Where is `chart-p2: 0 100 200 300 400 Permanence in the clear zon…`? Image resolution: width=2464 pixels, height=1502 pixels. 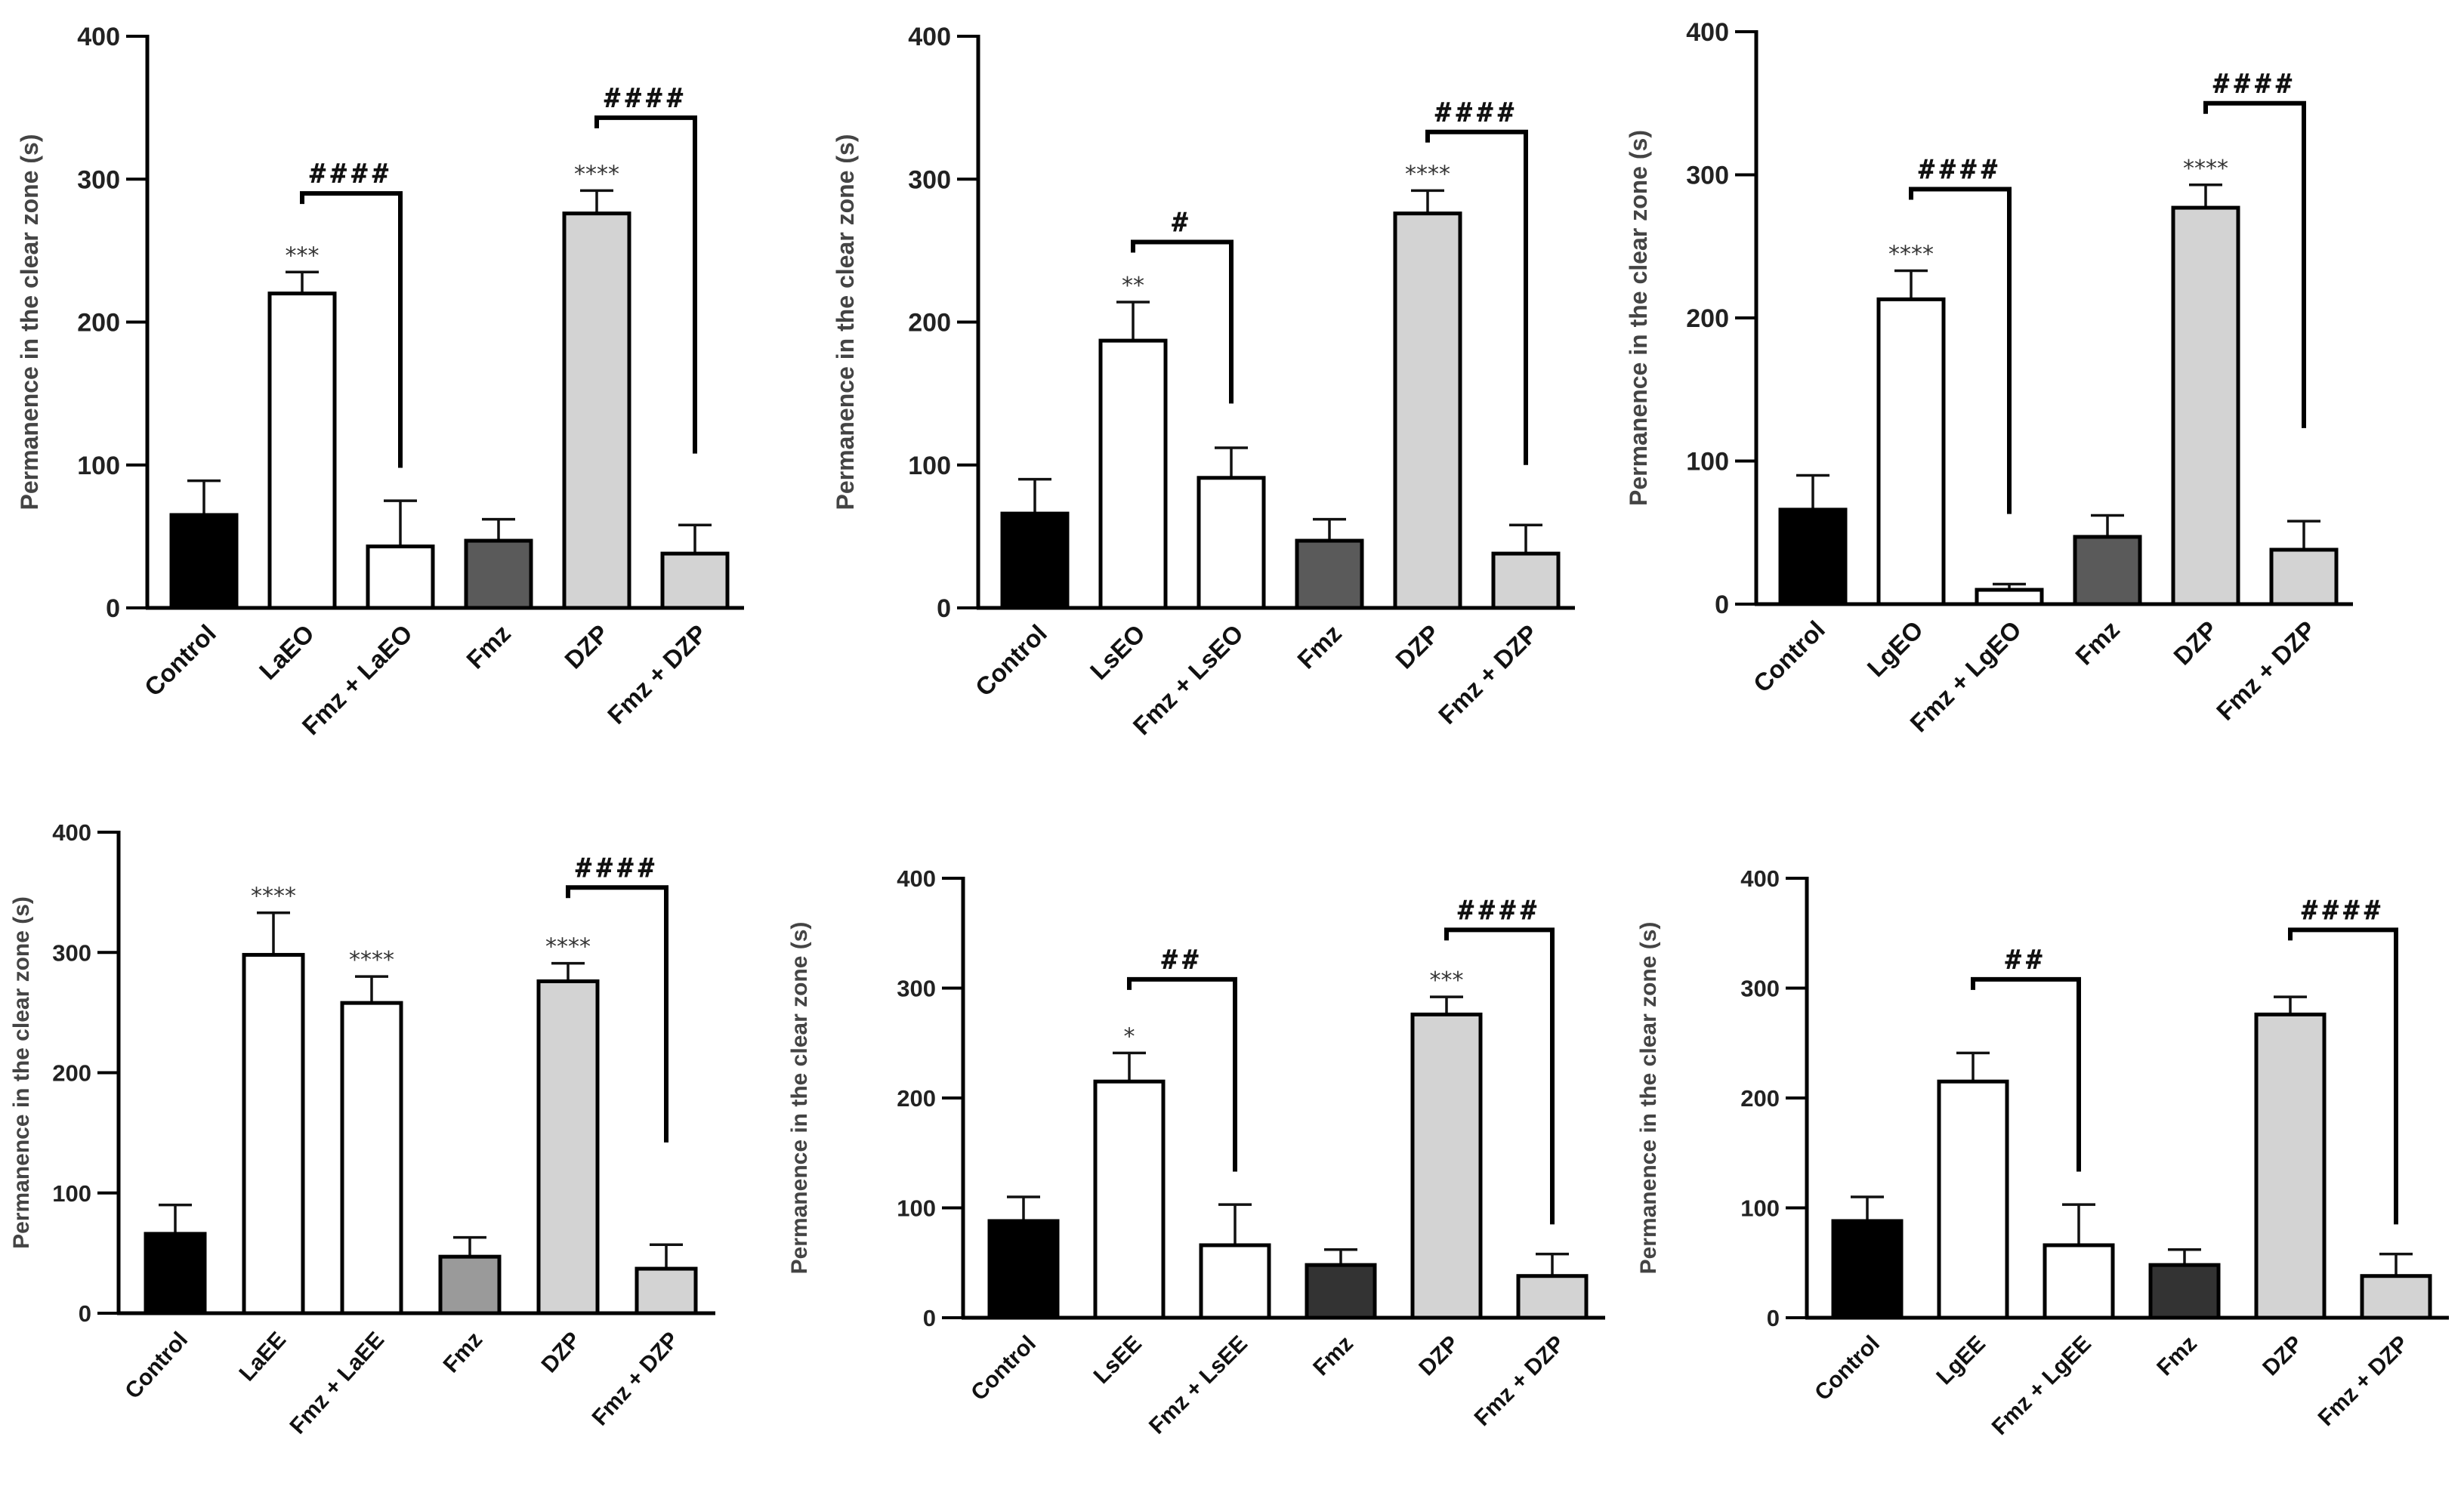
chart-p2: 0 100 200 300 400 Permanence in the clear zon… is located at coordinates (1204, 381).